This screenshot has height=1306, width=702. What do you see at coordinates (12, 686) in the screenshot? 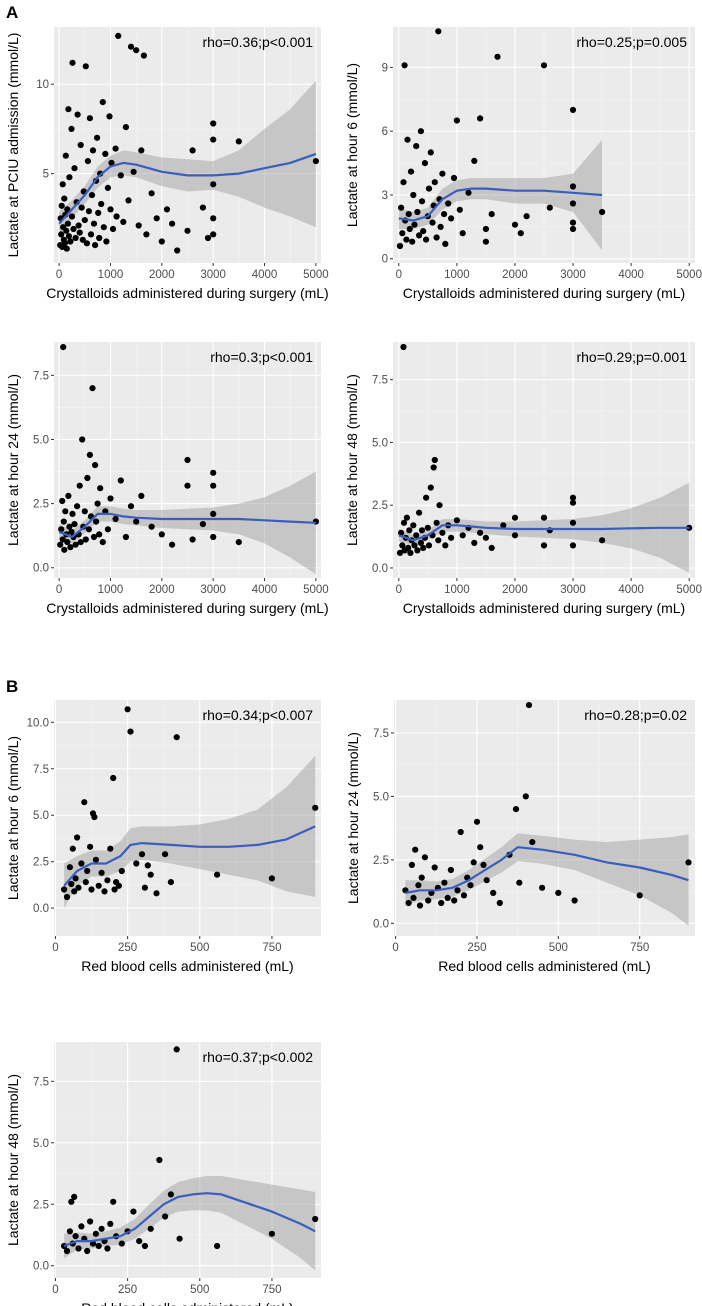
I see `section-b-label: B` at bounding box center [12, 686].